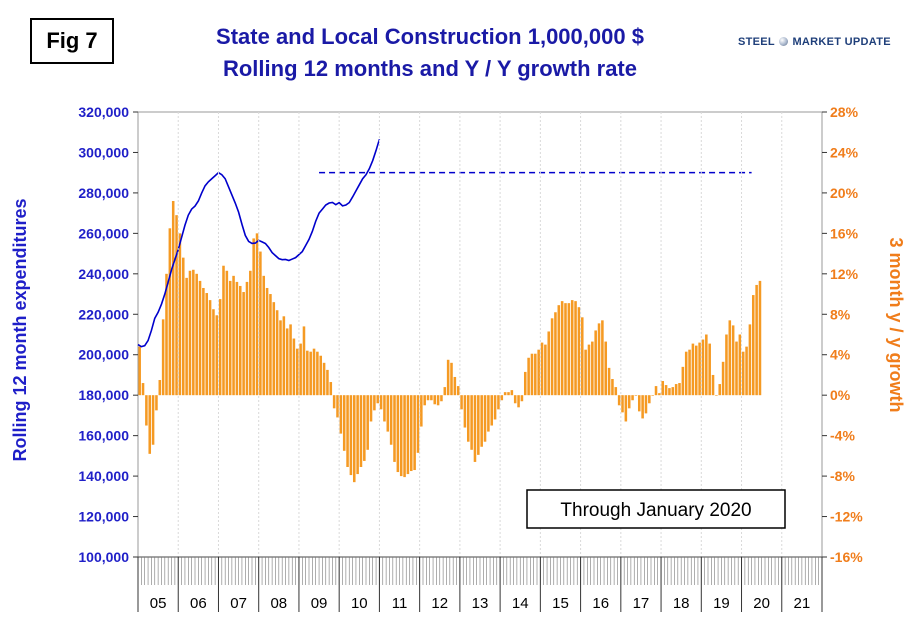 This screenshot has width=910, height=622. I want to click on x-tick-label: 20, so click(761, 603).